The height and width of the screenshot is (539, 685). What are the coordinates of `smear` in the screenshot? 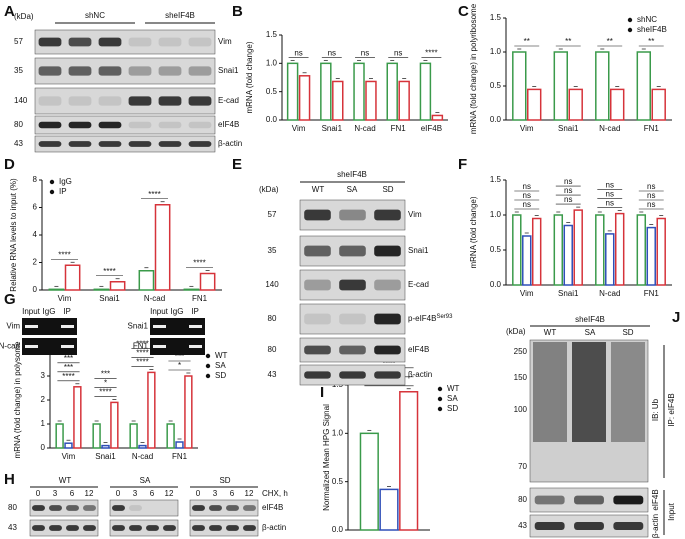 It's located at (589, 392).